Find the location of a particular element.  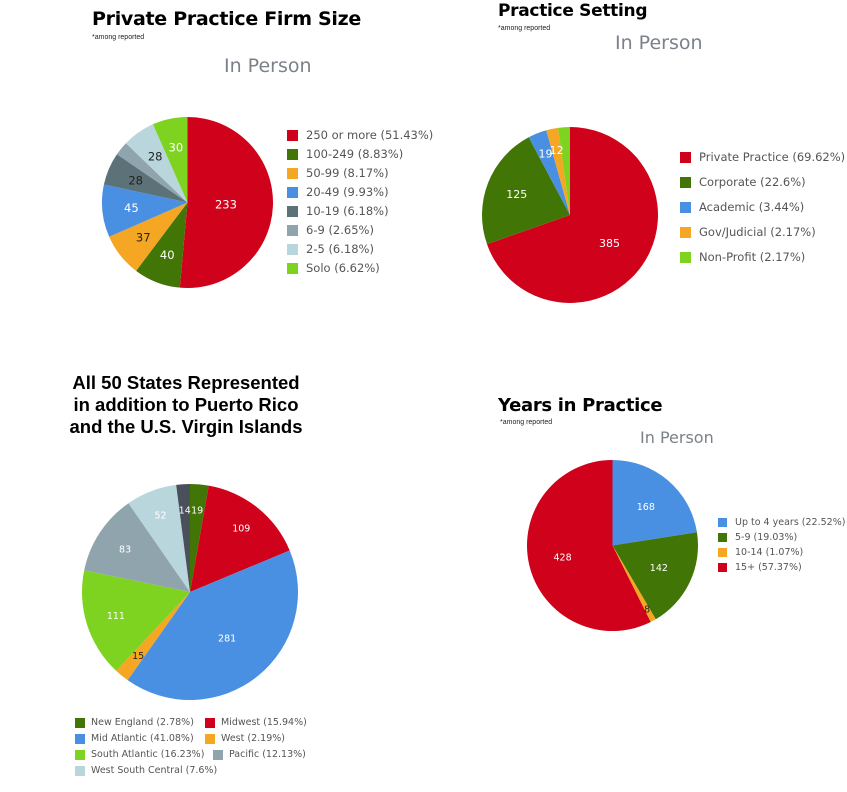

pie-slice-pacific is located at coordinates (137, 547).